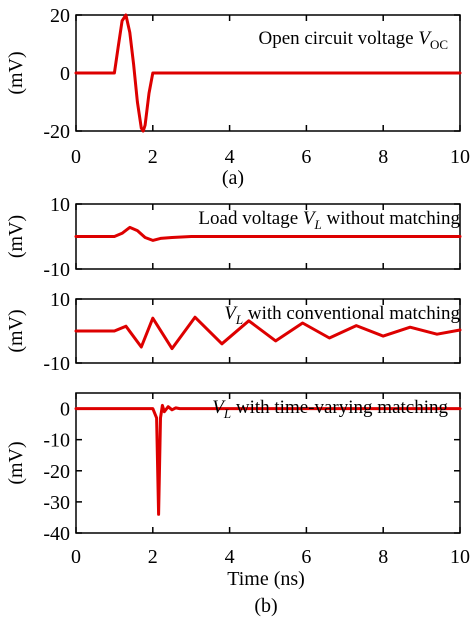 This screenshot has height=622, width=474. I want to click on vl_tv-ytick-label: -10, so click(56, 441).